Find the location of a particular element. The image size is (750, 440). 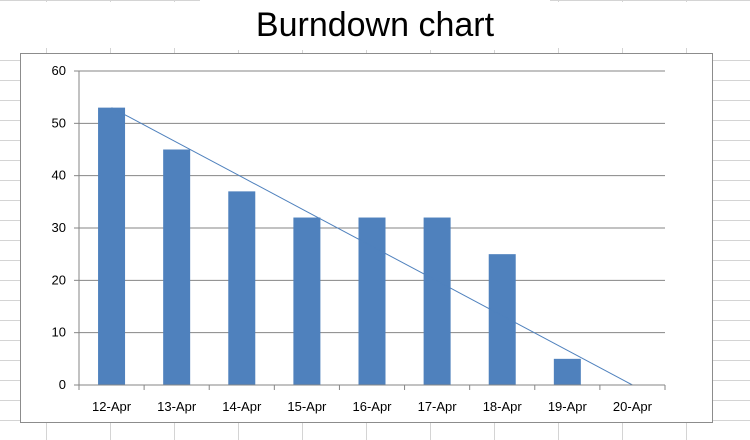

x-tick-label: 20-Apr is located at coordinates (633, 406).